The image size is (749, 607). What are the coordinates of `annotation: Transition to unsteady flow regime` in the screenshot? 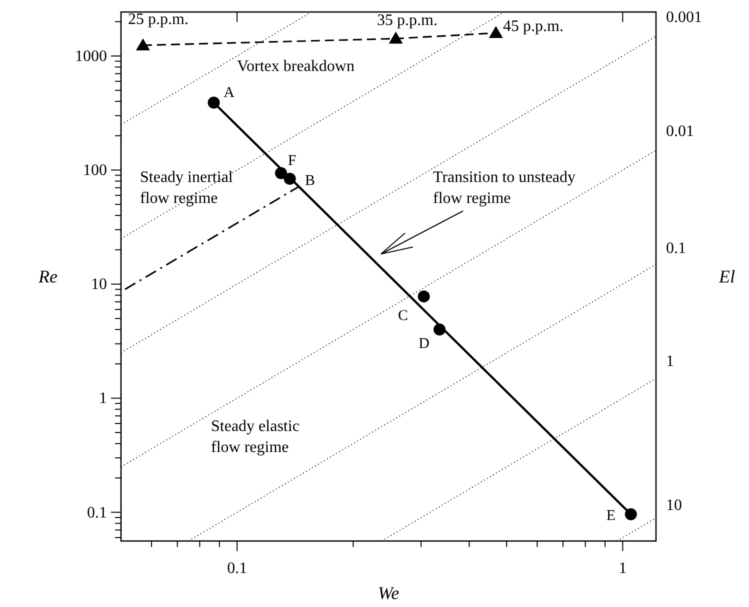 It's located at (504, 188).